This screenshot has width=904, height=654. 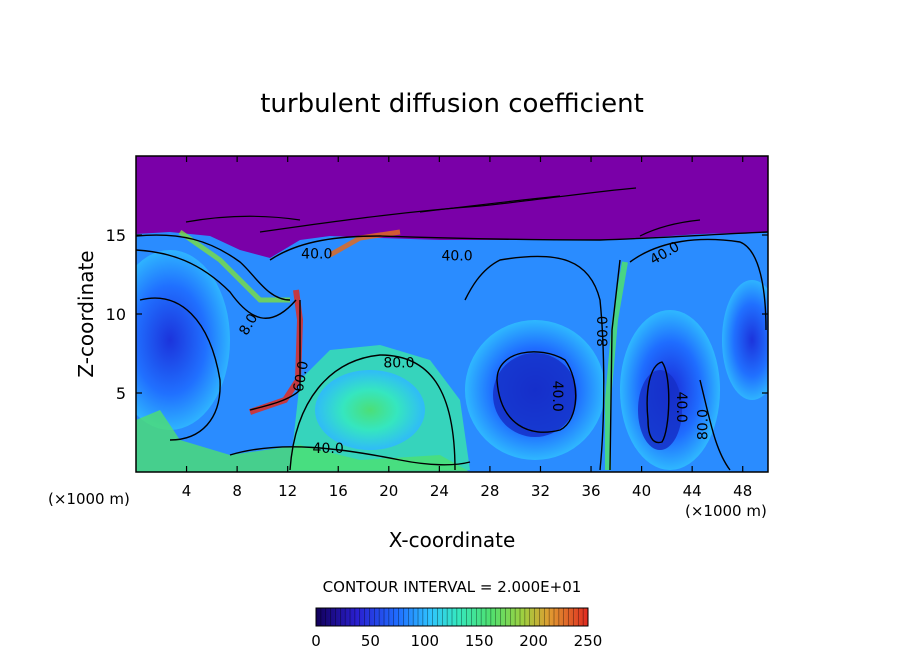 What do you see at coordinates (533, 641) in the screenshot?
I see `colorbar-tick-label: 200` at bounding box center [533, 641].